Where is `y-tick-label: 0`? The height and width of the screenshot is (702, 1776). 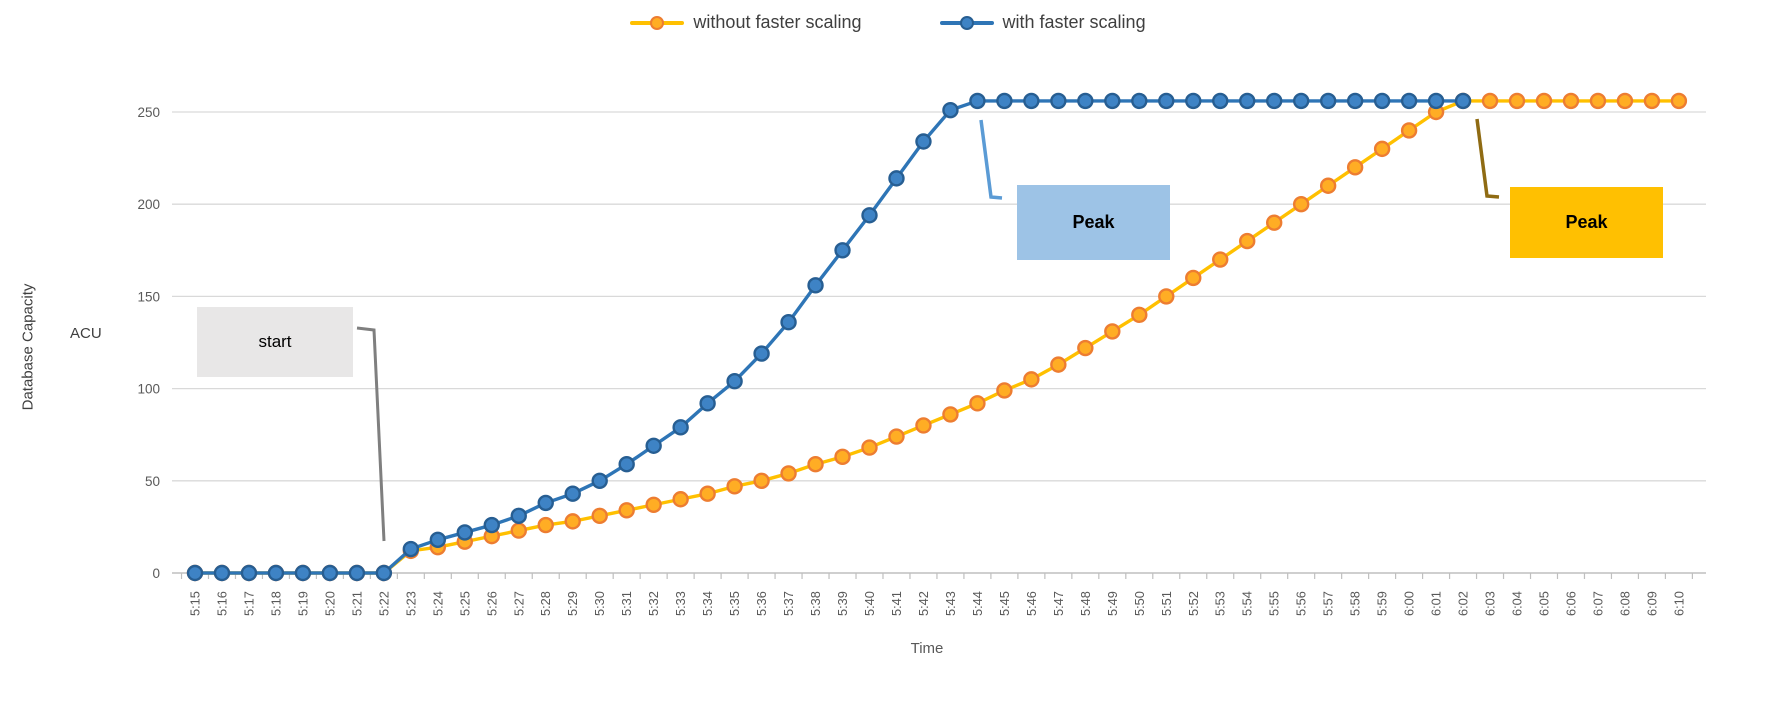 y-tick-label: 0 is located at coordinates (156, 573).